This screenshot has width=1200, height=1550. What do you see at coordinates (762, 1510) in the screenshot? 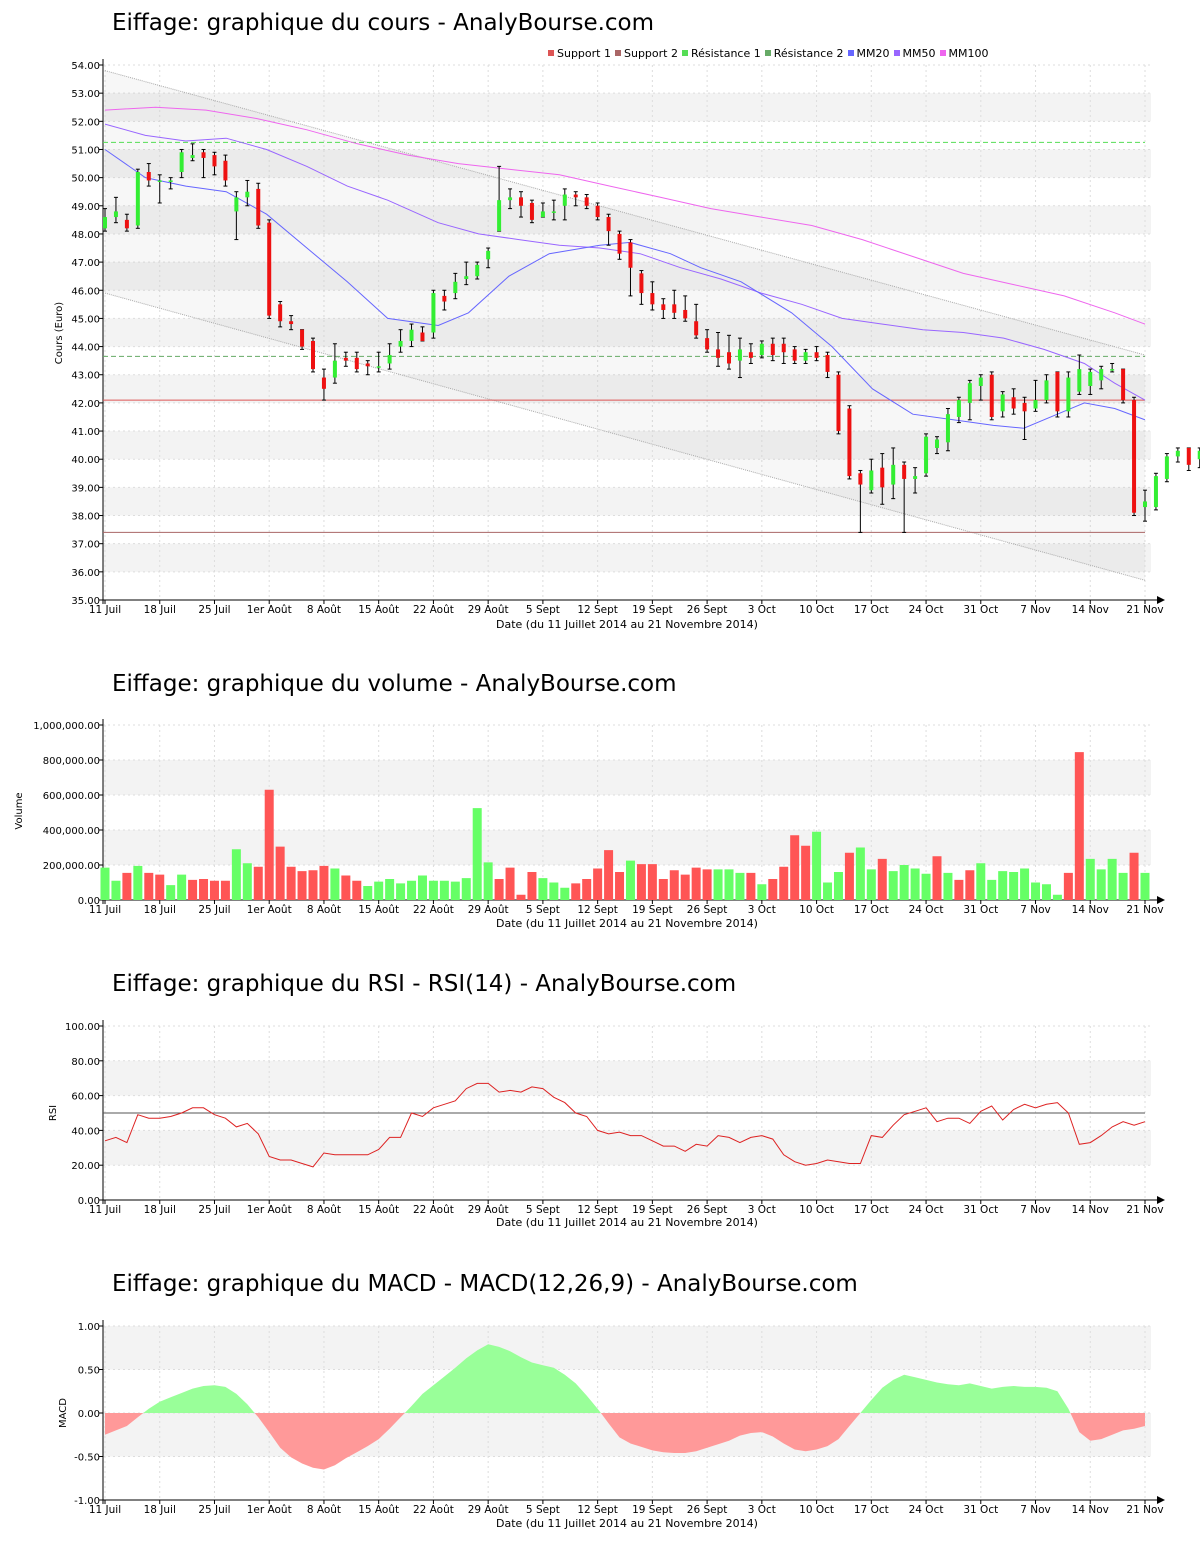
I see `macd-xtick-label: 3 Oct` at bounding box center [762, 1510].